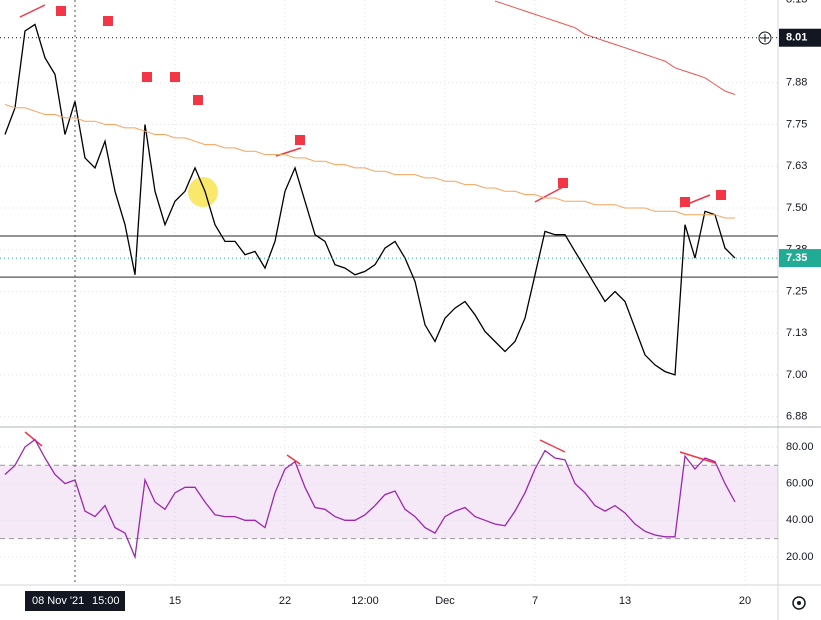 This screenshot has width=821, height=620. I want to click on x-tick-label: Dec, so click(445, 601).